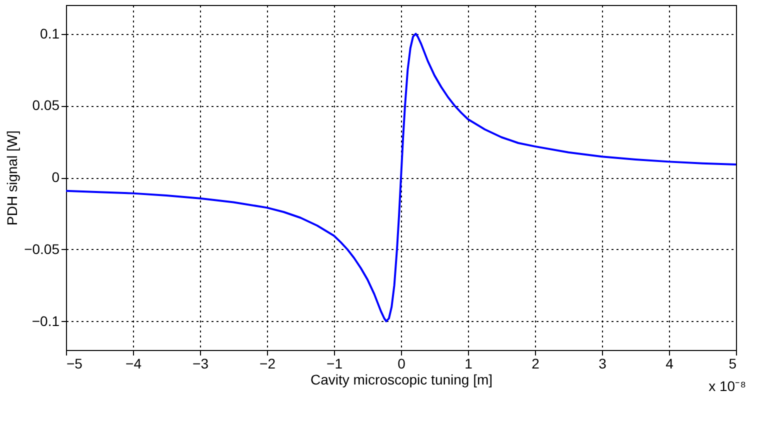 Image resolution: width=781 pixels, height=421 pixels. Describe the element at coordinates (46, 105) in the screenshot. I see `y-tick-label: 0.05` at that location.